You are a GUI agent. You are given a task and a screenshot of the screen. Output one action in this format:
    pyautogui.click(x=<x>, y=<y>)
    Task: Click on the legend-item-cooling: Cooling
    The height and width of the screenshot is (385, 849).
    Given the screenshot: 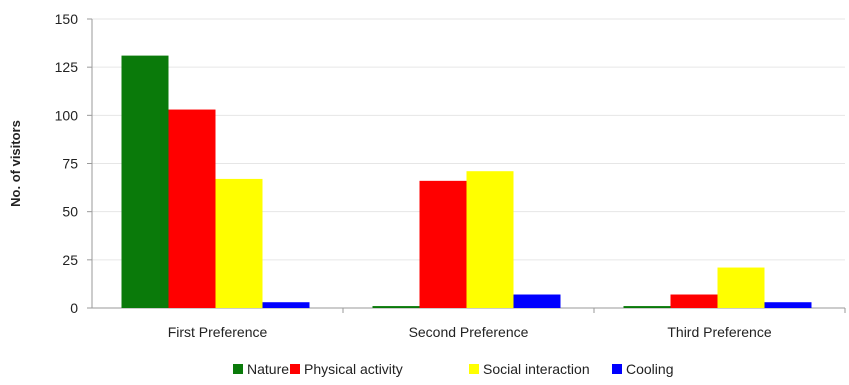 What is the action you would take?
    pyautogui.click(x=642, y=369)
    